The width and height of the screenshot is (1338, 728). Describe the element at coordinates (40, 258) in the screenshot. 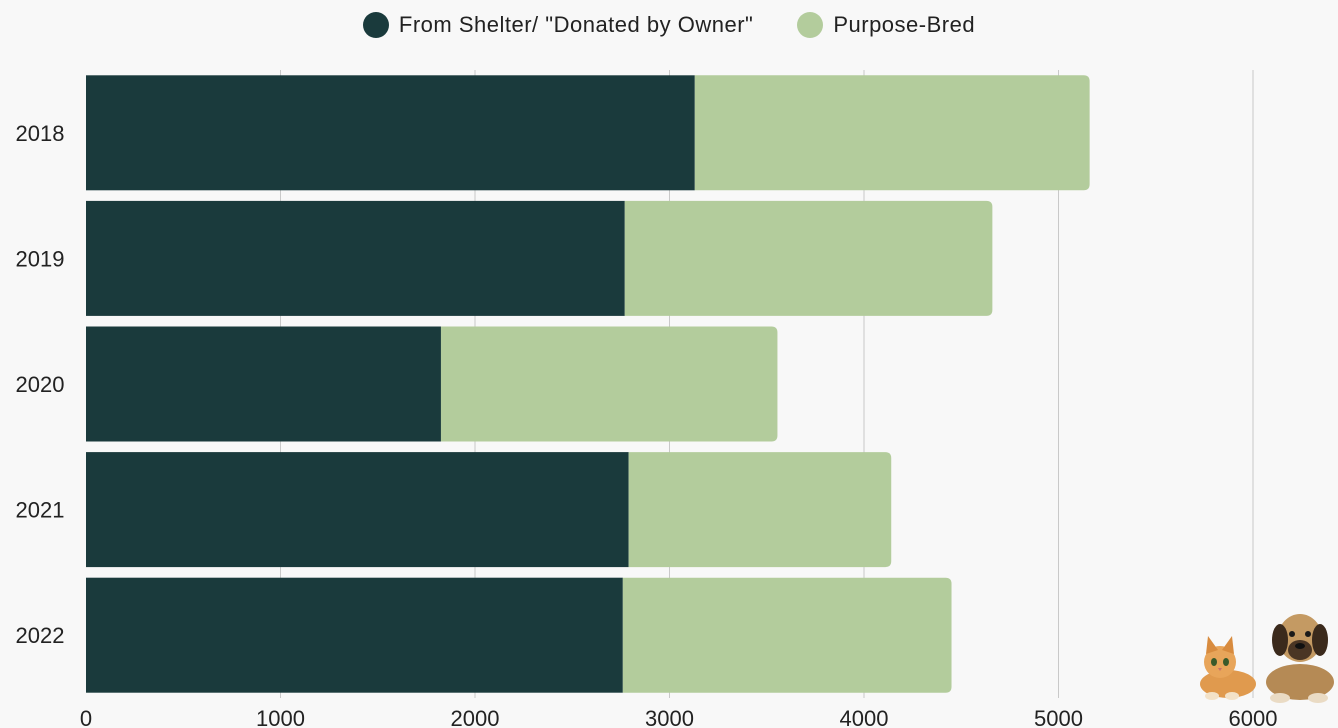

I see `y-tick-label-2019: 2019` at that location.